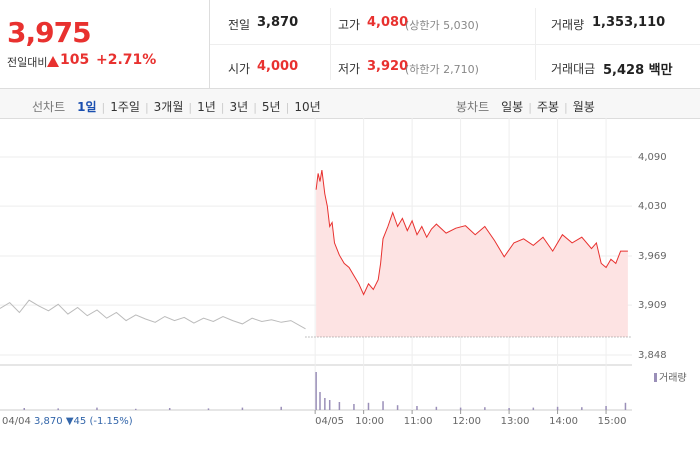 Image resolution: width=700 pixels, height=450 pixels. What do you see at coordinates (652, 206) in the screenshot?
I see `y-tick-label: 4,030` at bounding box center [652, 206].